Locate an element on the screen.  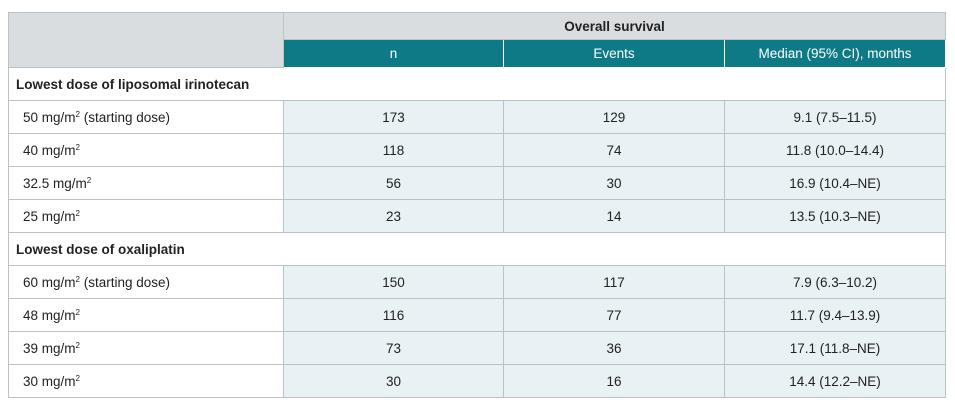
section-title-irinotecan: Lowest dose of liposomal irinotecan is located at coordinates (477, 84).